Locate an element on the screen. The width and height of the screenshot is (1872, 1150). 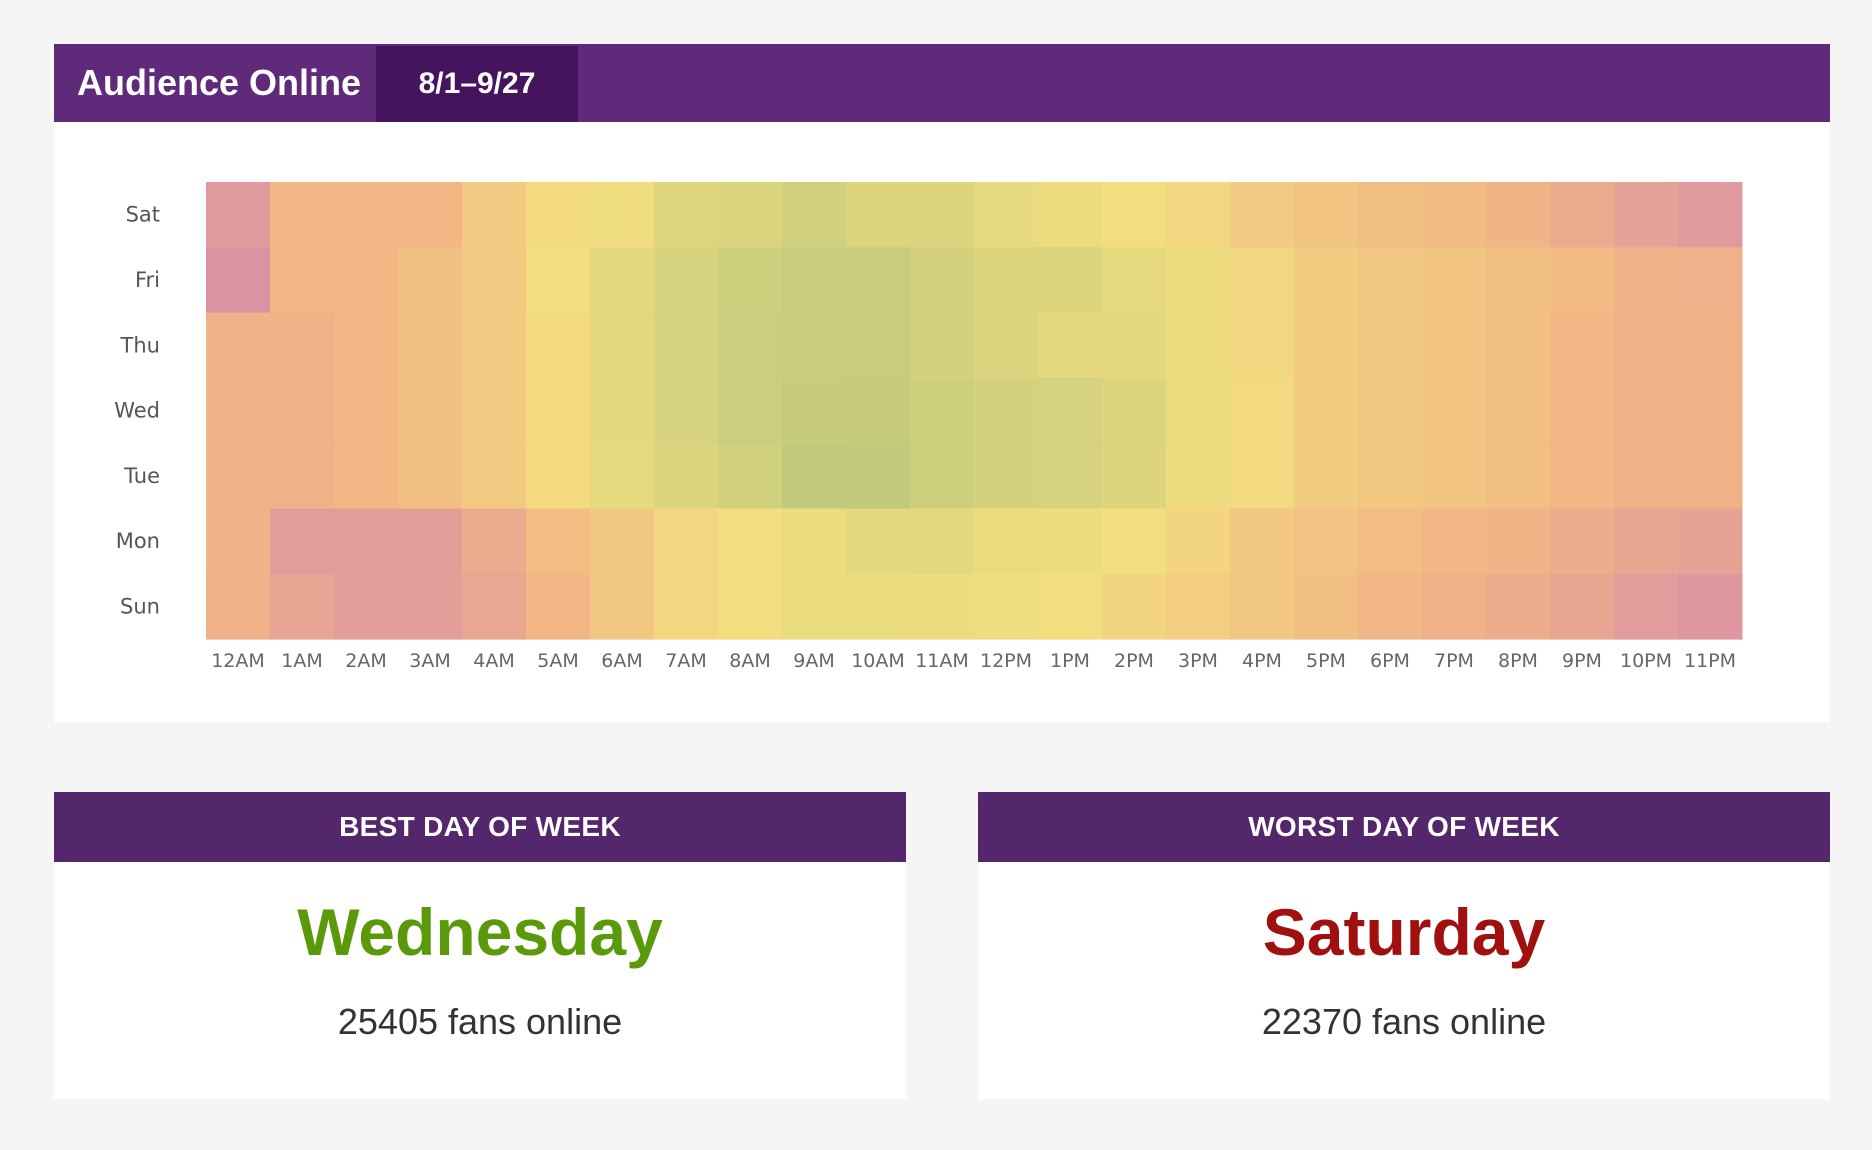
column-label-4am: 4AM is located at coordinates (493, 661).